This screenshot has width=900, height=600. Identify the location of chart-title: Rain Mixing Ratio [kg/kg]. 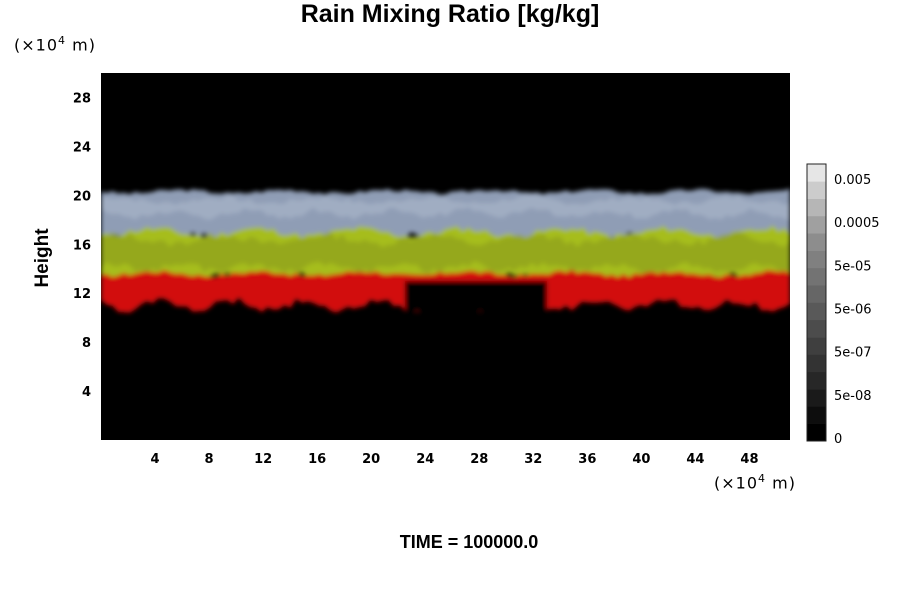
(450, 14).